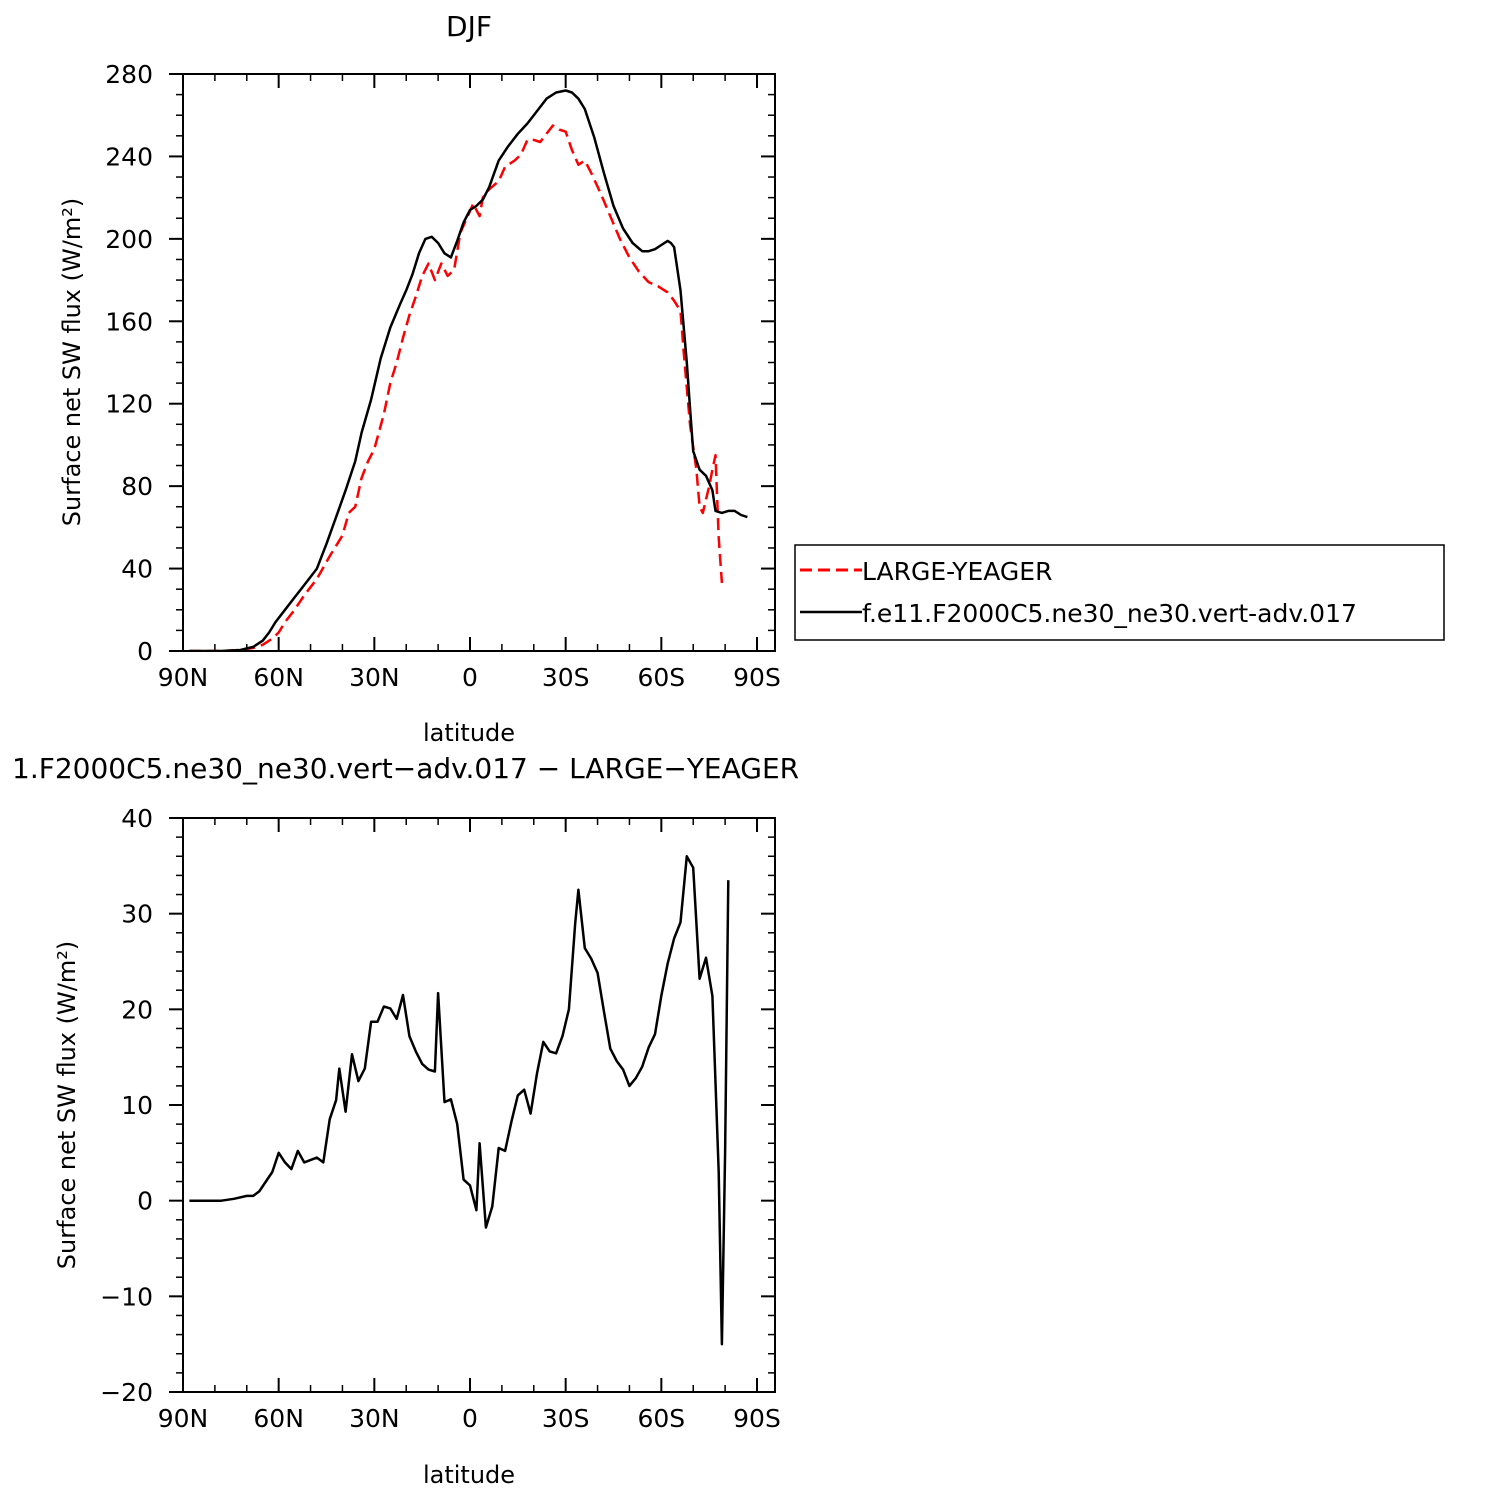 The image size is (1499, 1497). What do you see at coordinates (126, 1296) in the screenshot?
I see `y-tick-label: −10` at bounding box center [126, 1296].